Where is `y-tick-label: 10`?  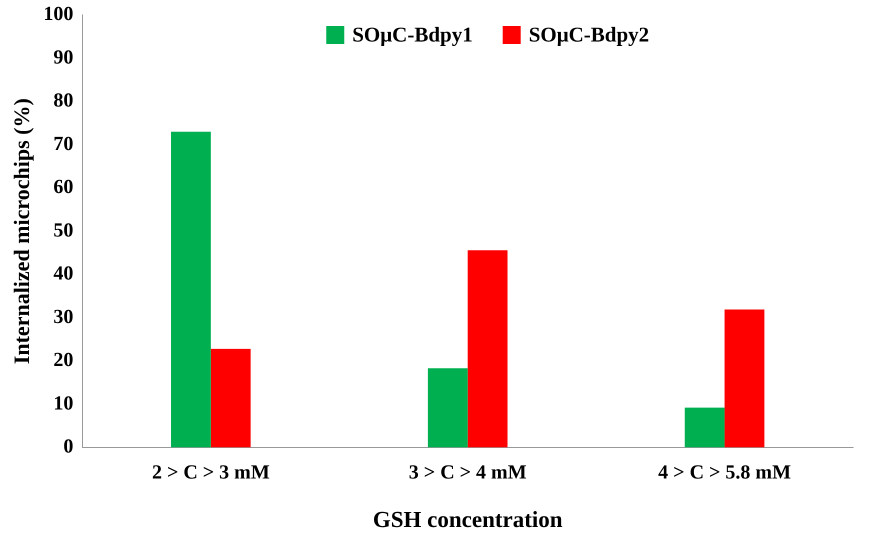 y-tick-label: 10 is located at coordinates (63, 403).